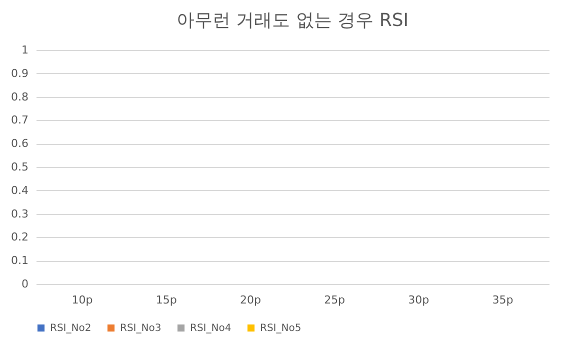  What do you see at coordinates (25, 284) in the screenshot?
I see `y-tick-label: 0` at bounding box center [25, 284].